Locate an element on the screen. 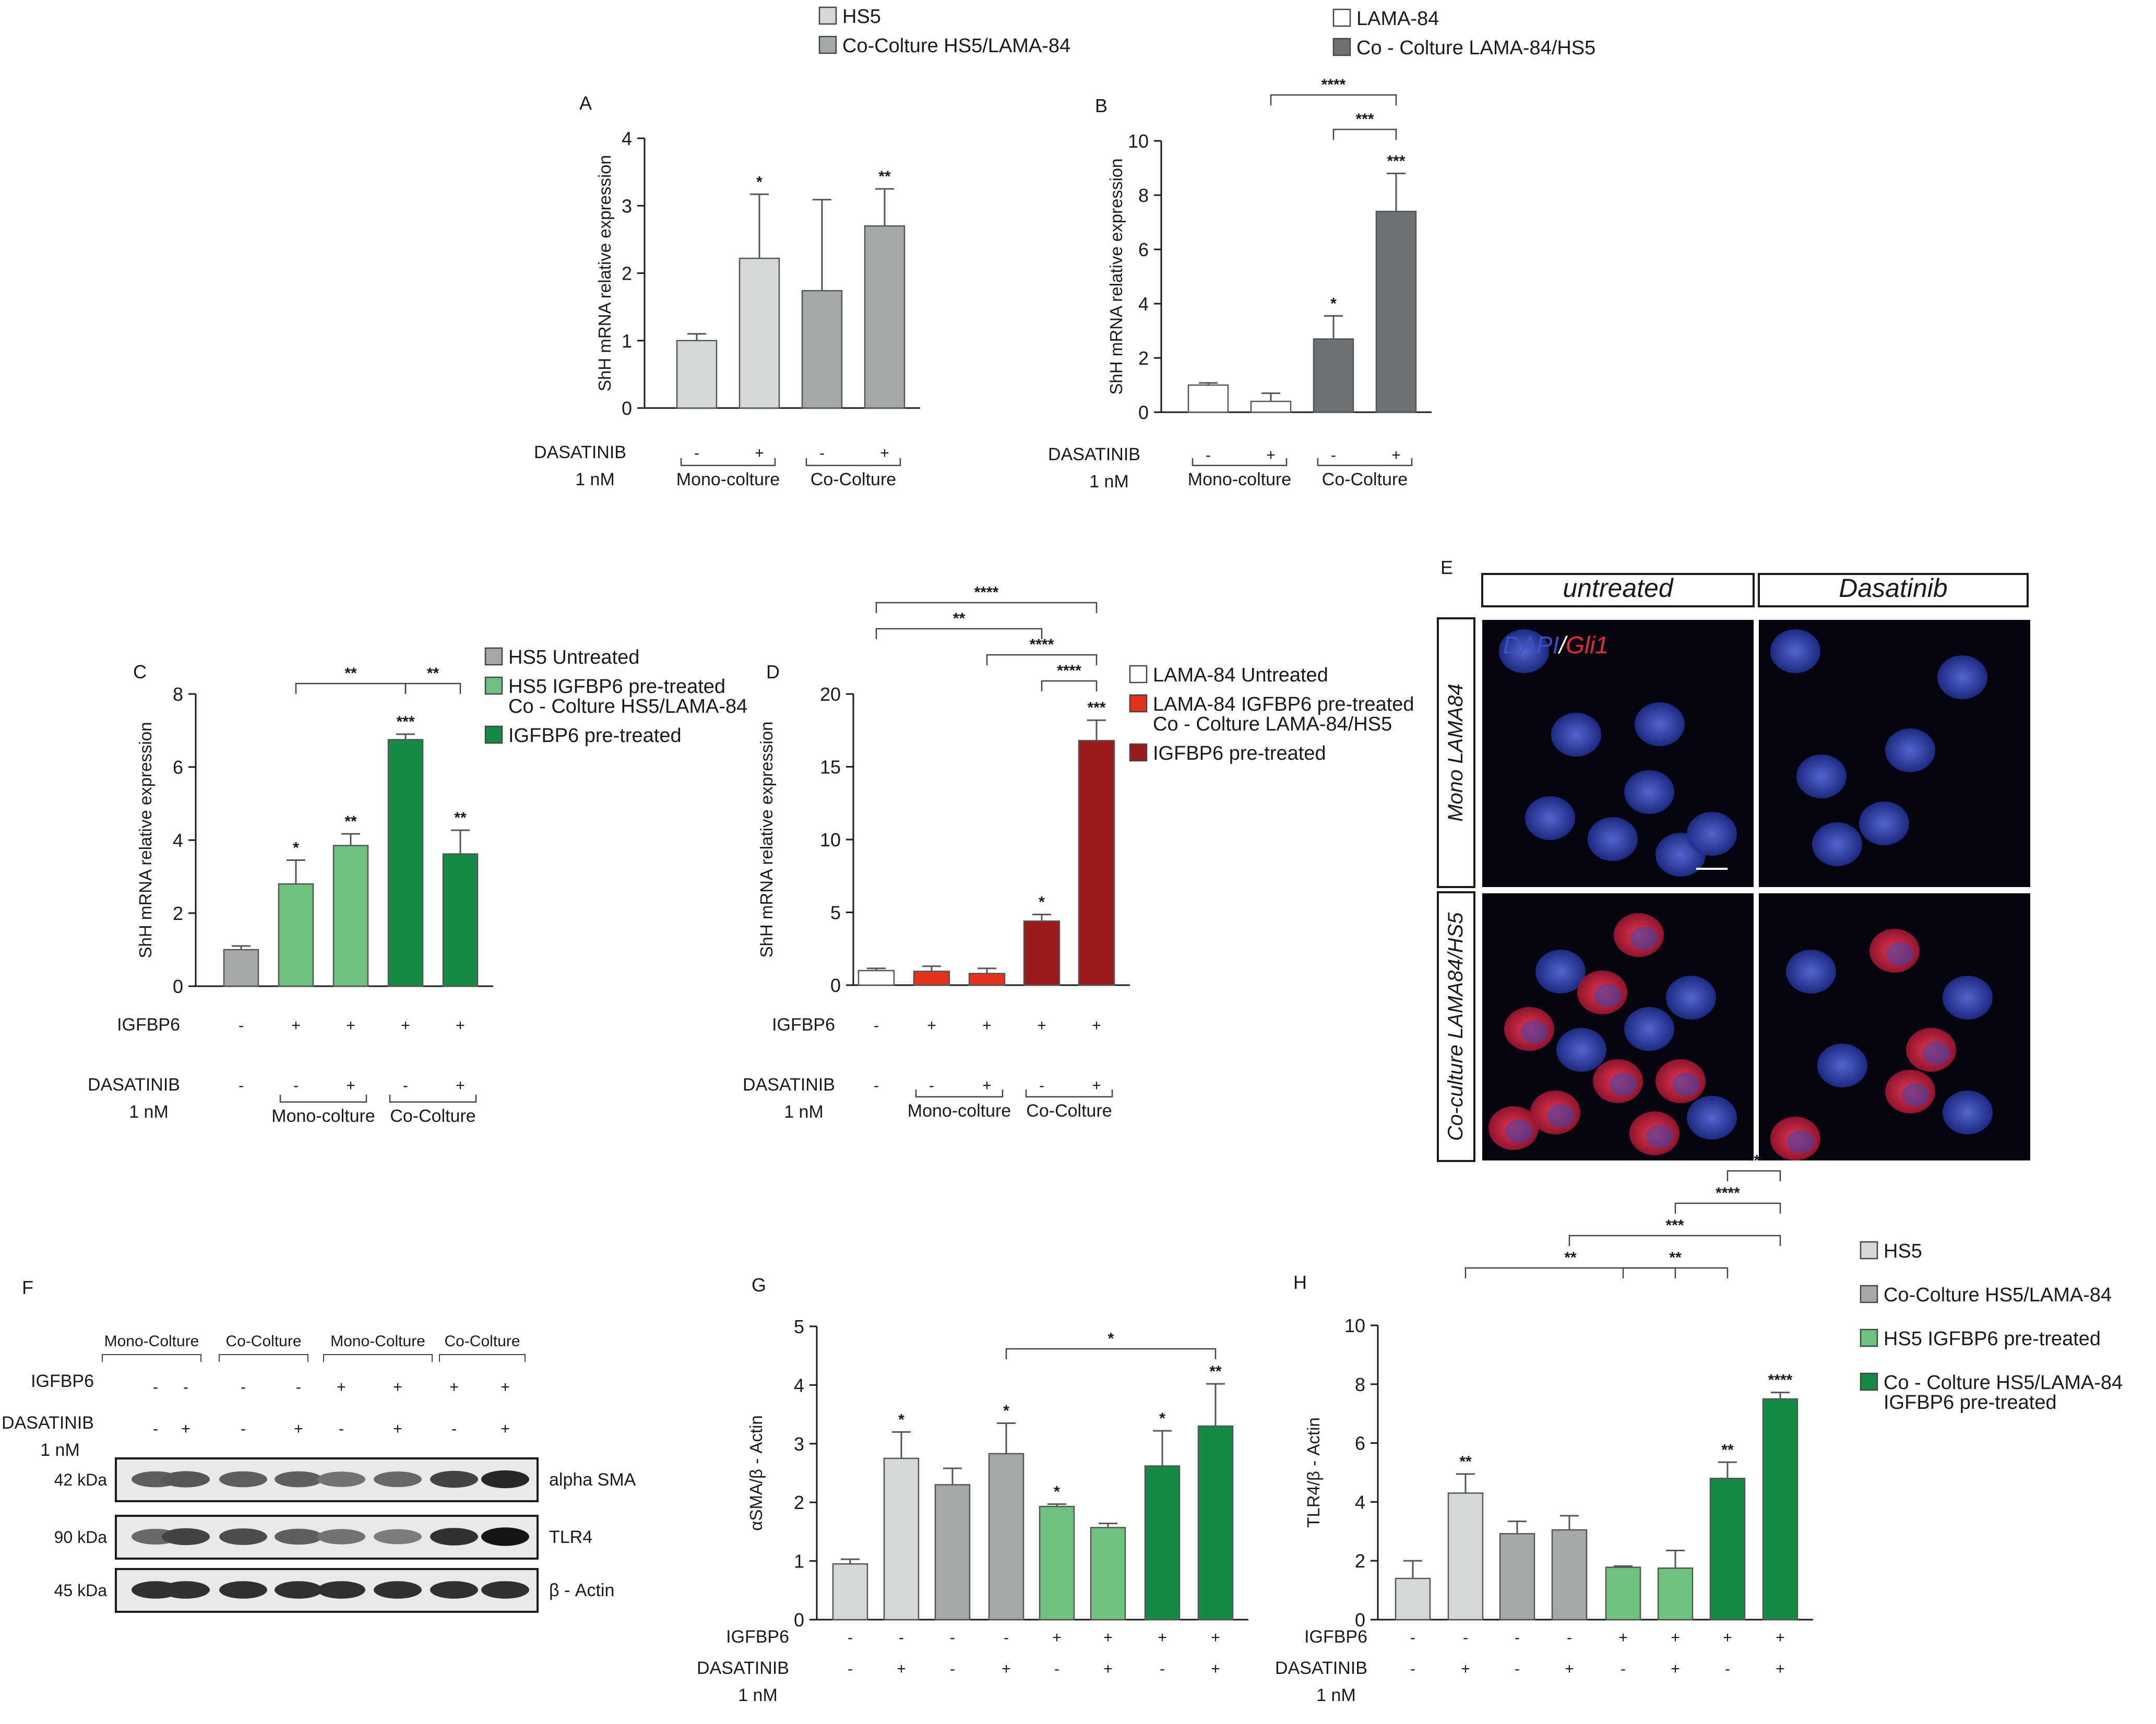 This screenshot has width=2156, height=1724. row-label: IGFBP6 is located at coordinates (804, 1025).